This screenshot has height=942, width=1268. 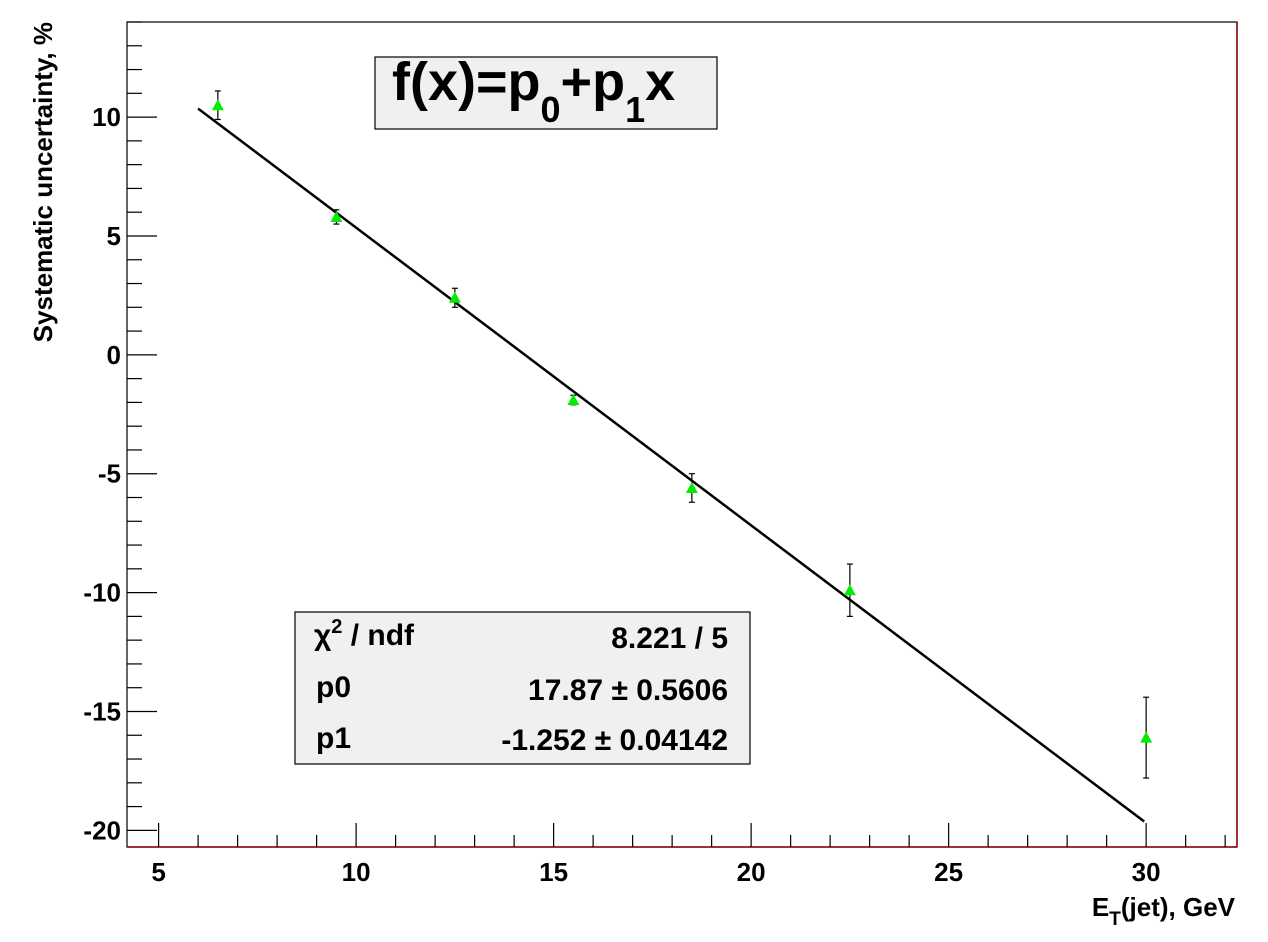 What do you see at coordinates (158, 872) in the screenshot?
I see `x-tick-label: 5` at bounding box center [158, 872].